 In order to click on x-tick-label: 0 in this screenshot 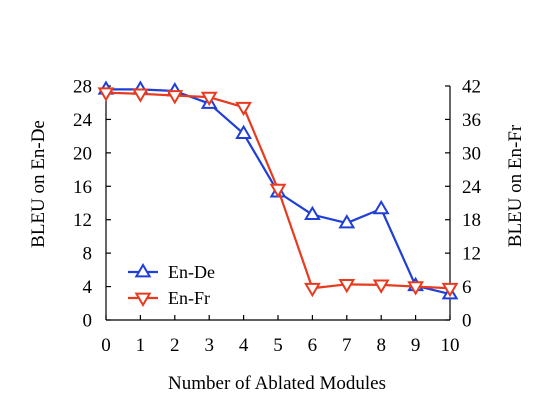, I will do `click(106, 345)`.